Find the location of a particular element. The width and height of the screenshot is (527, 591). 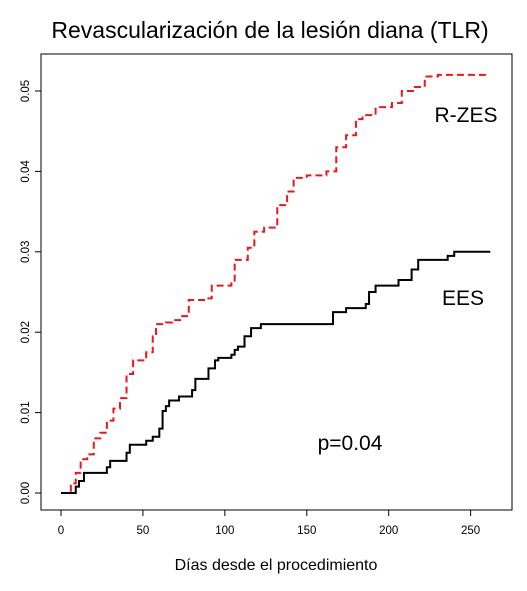

x-tick-label: 200 is located at coordinates (388, 531).